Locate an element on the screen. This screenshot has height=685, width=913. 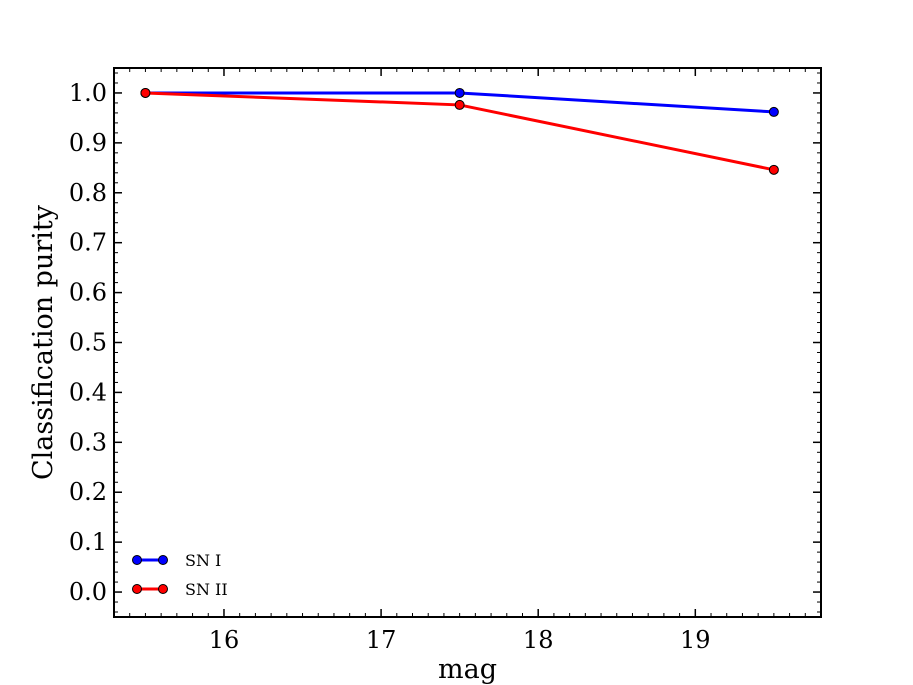
y-tick-label: 0.5 is located at coordinates (88, 343).